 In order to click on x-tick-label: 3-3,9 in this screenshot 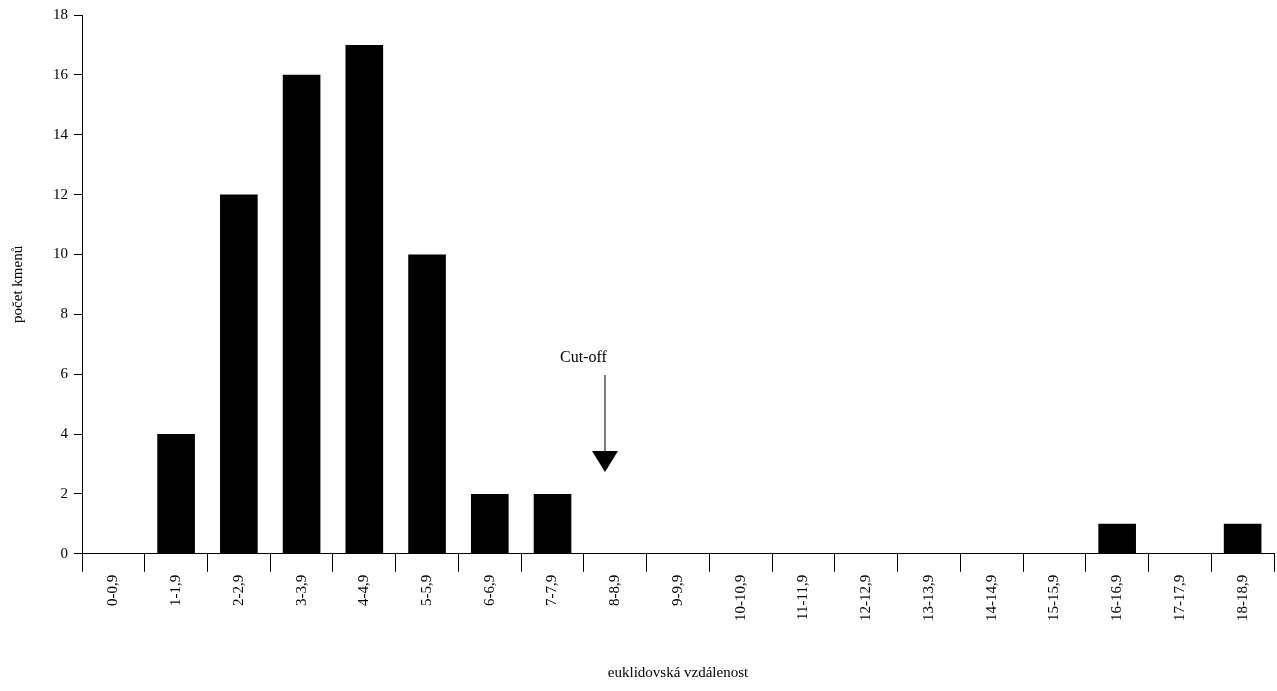, I will do `click(300, 590)`.